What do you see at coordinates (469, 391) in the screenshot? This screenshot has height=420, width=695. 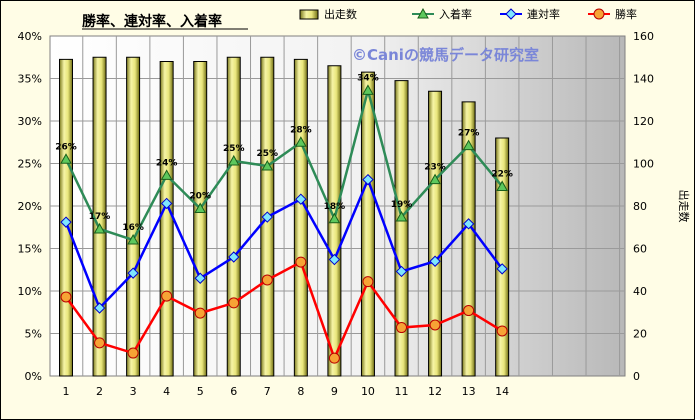 I see `x-tick-label: 13` at bounding box center [469, 391].